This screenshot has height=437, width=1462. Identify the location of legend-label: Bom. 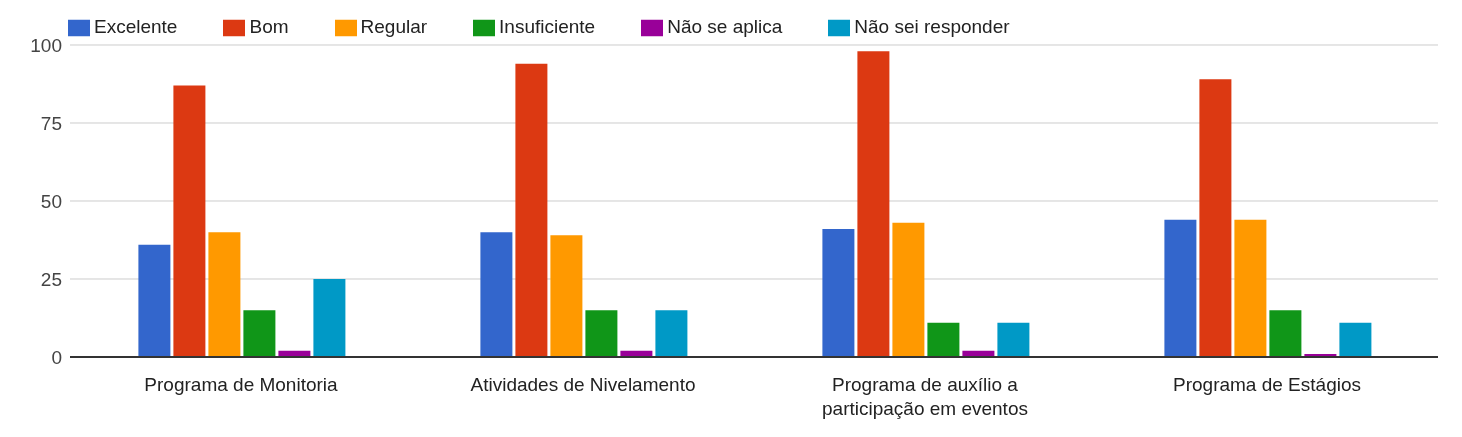
(269, 26).